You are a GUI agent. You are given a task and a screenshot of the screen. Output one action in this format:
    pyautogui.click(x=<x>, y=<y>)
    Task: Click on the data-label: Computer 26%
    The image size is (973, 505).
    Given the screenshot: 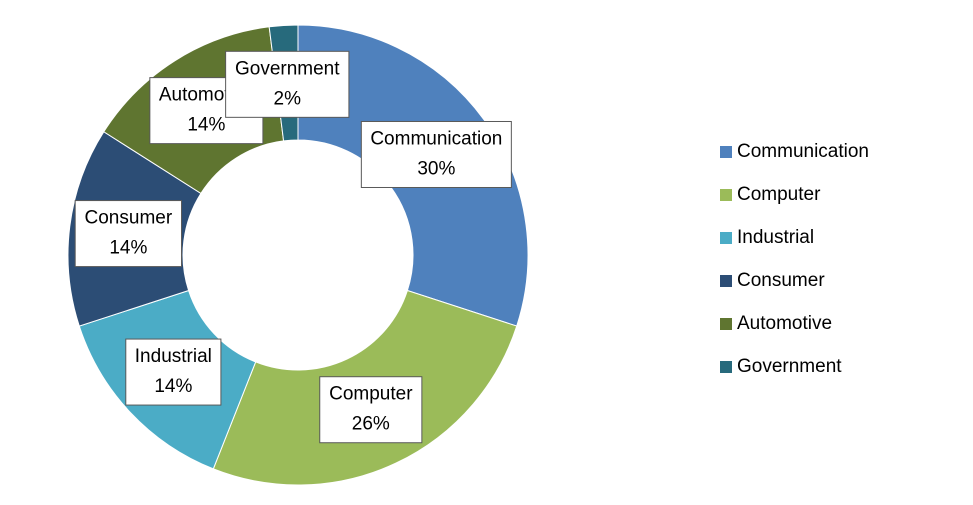 What is the action you would take?
    pyautogui.click(x=371, y=410)
    